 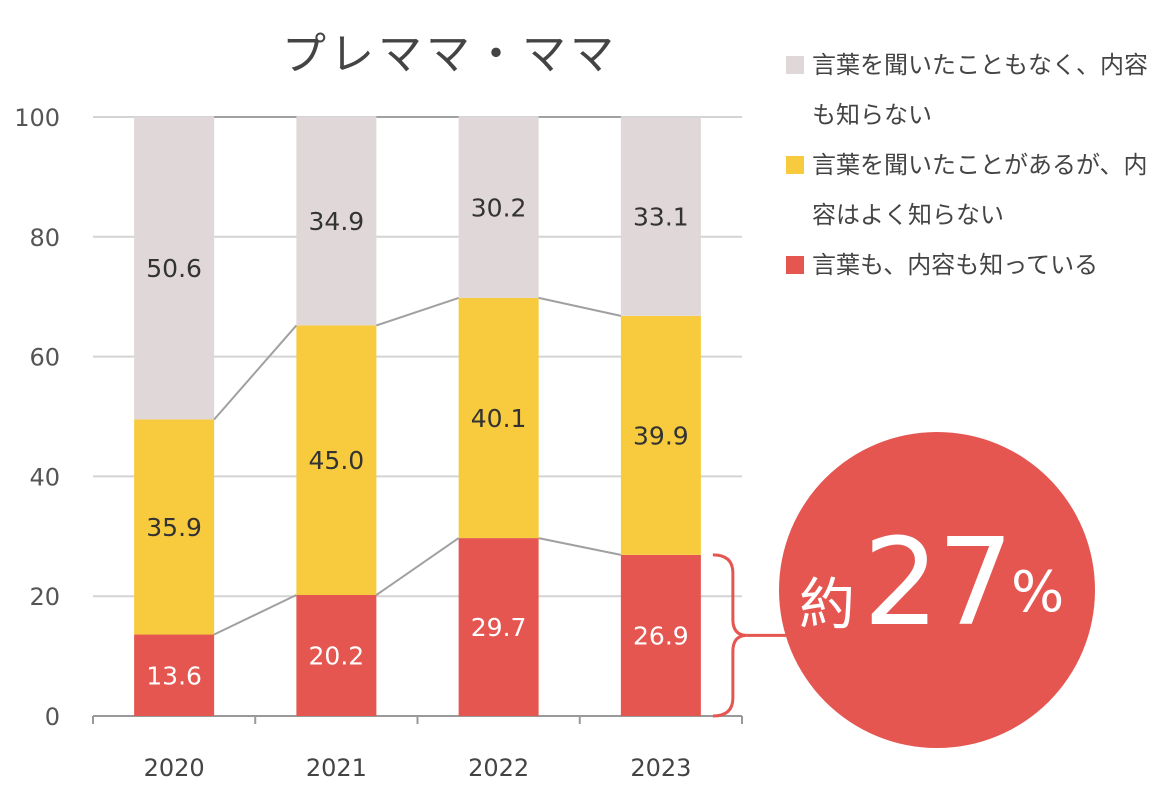 What do you see at coordinates (52, 717) in the screenshot?
I see `y-tick-label: 0` at bounding box center [52, 717].